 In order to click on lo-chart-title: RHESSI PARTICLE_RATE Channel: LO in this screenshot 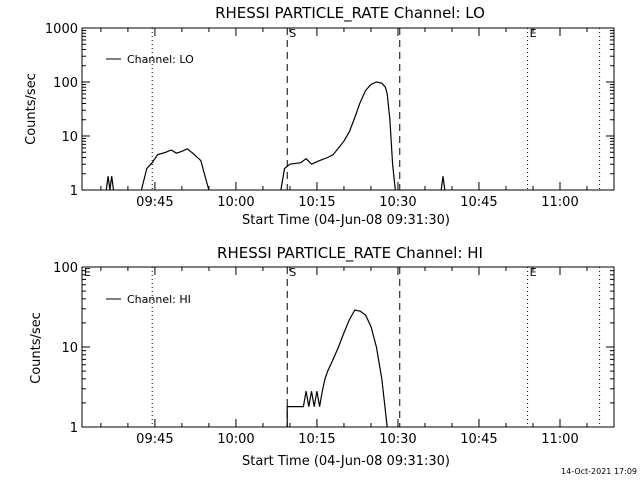, I will do `click(350, 13)`.